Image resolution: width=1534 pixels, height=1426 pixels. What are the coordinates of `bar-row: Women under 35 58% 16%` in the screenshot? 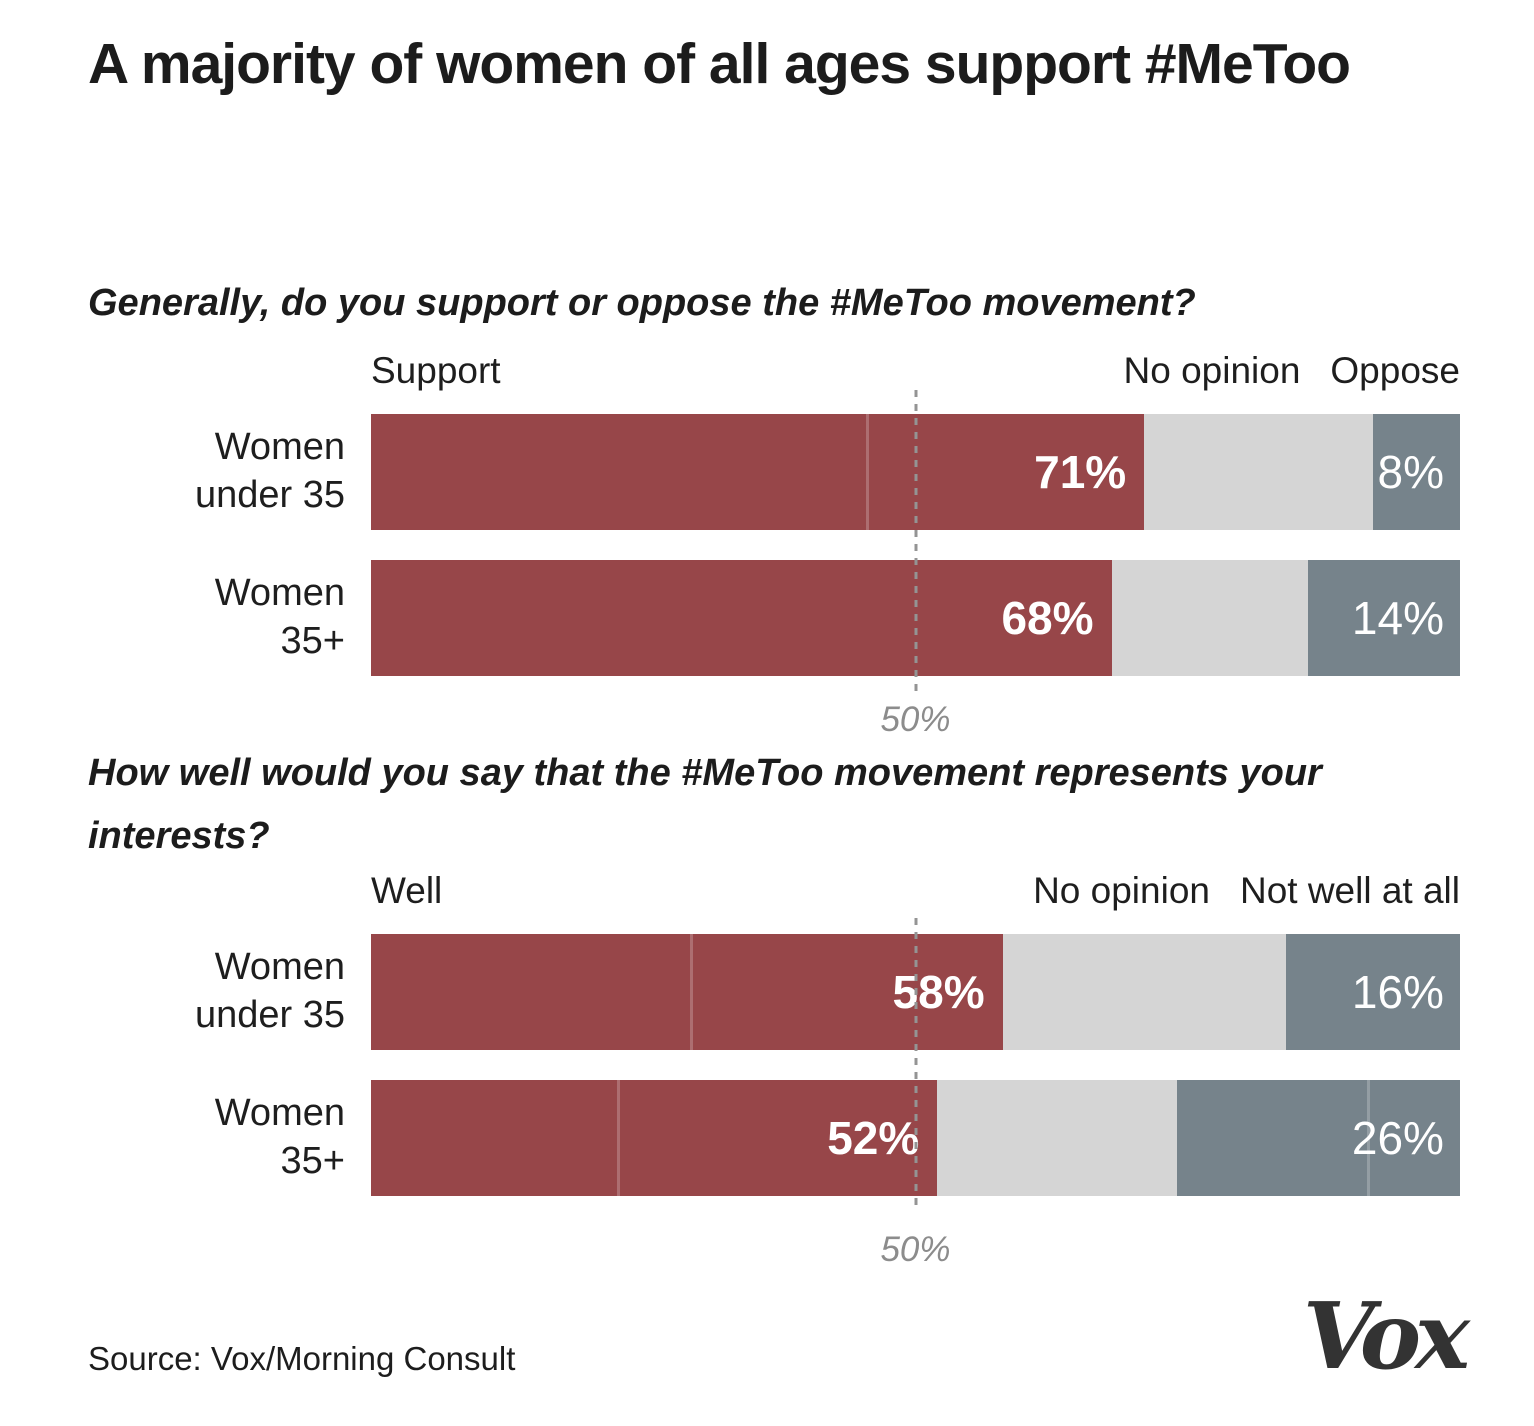 It's located at (774, 992).